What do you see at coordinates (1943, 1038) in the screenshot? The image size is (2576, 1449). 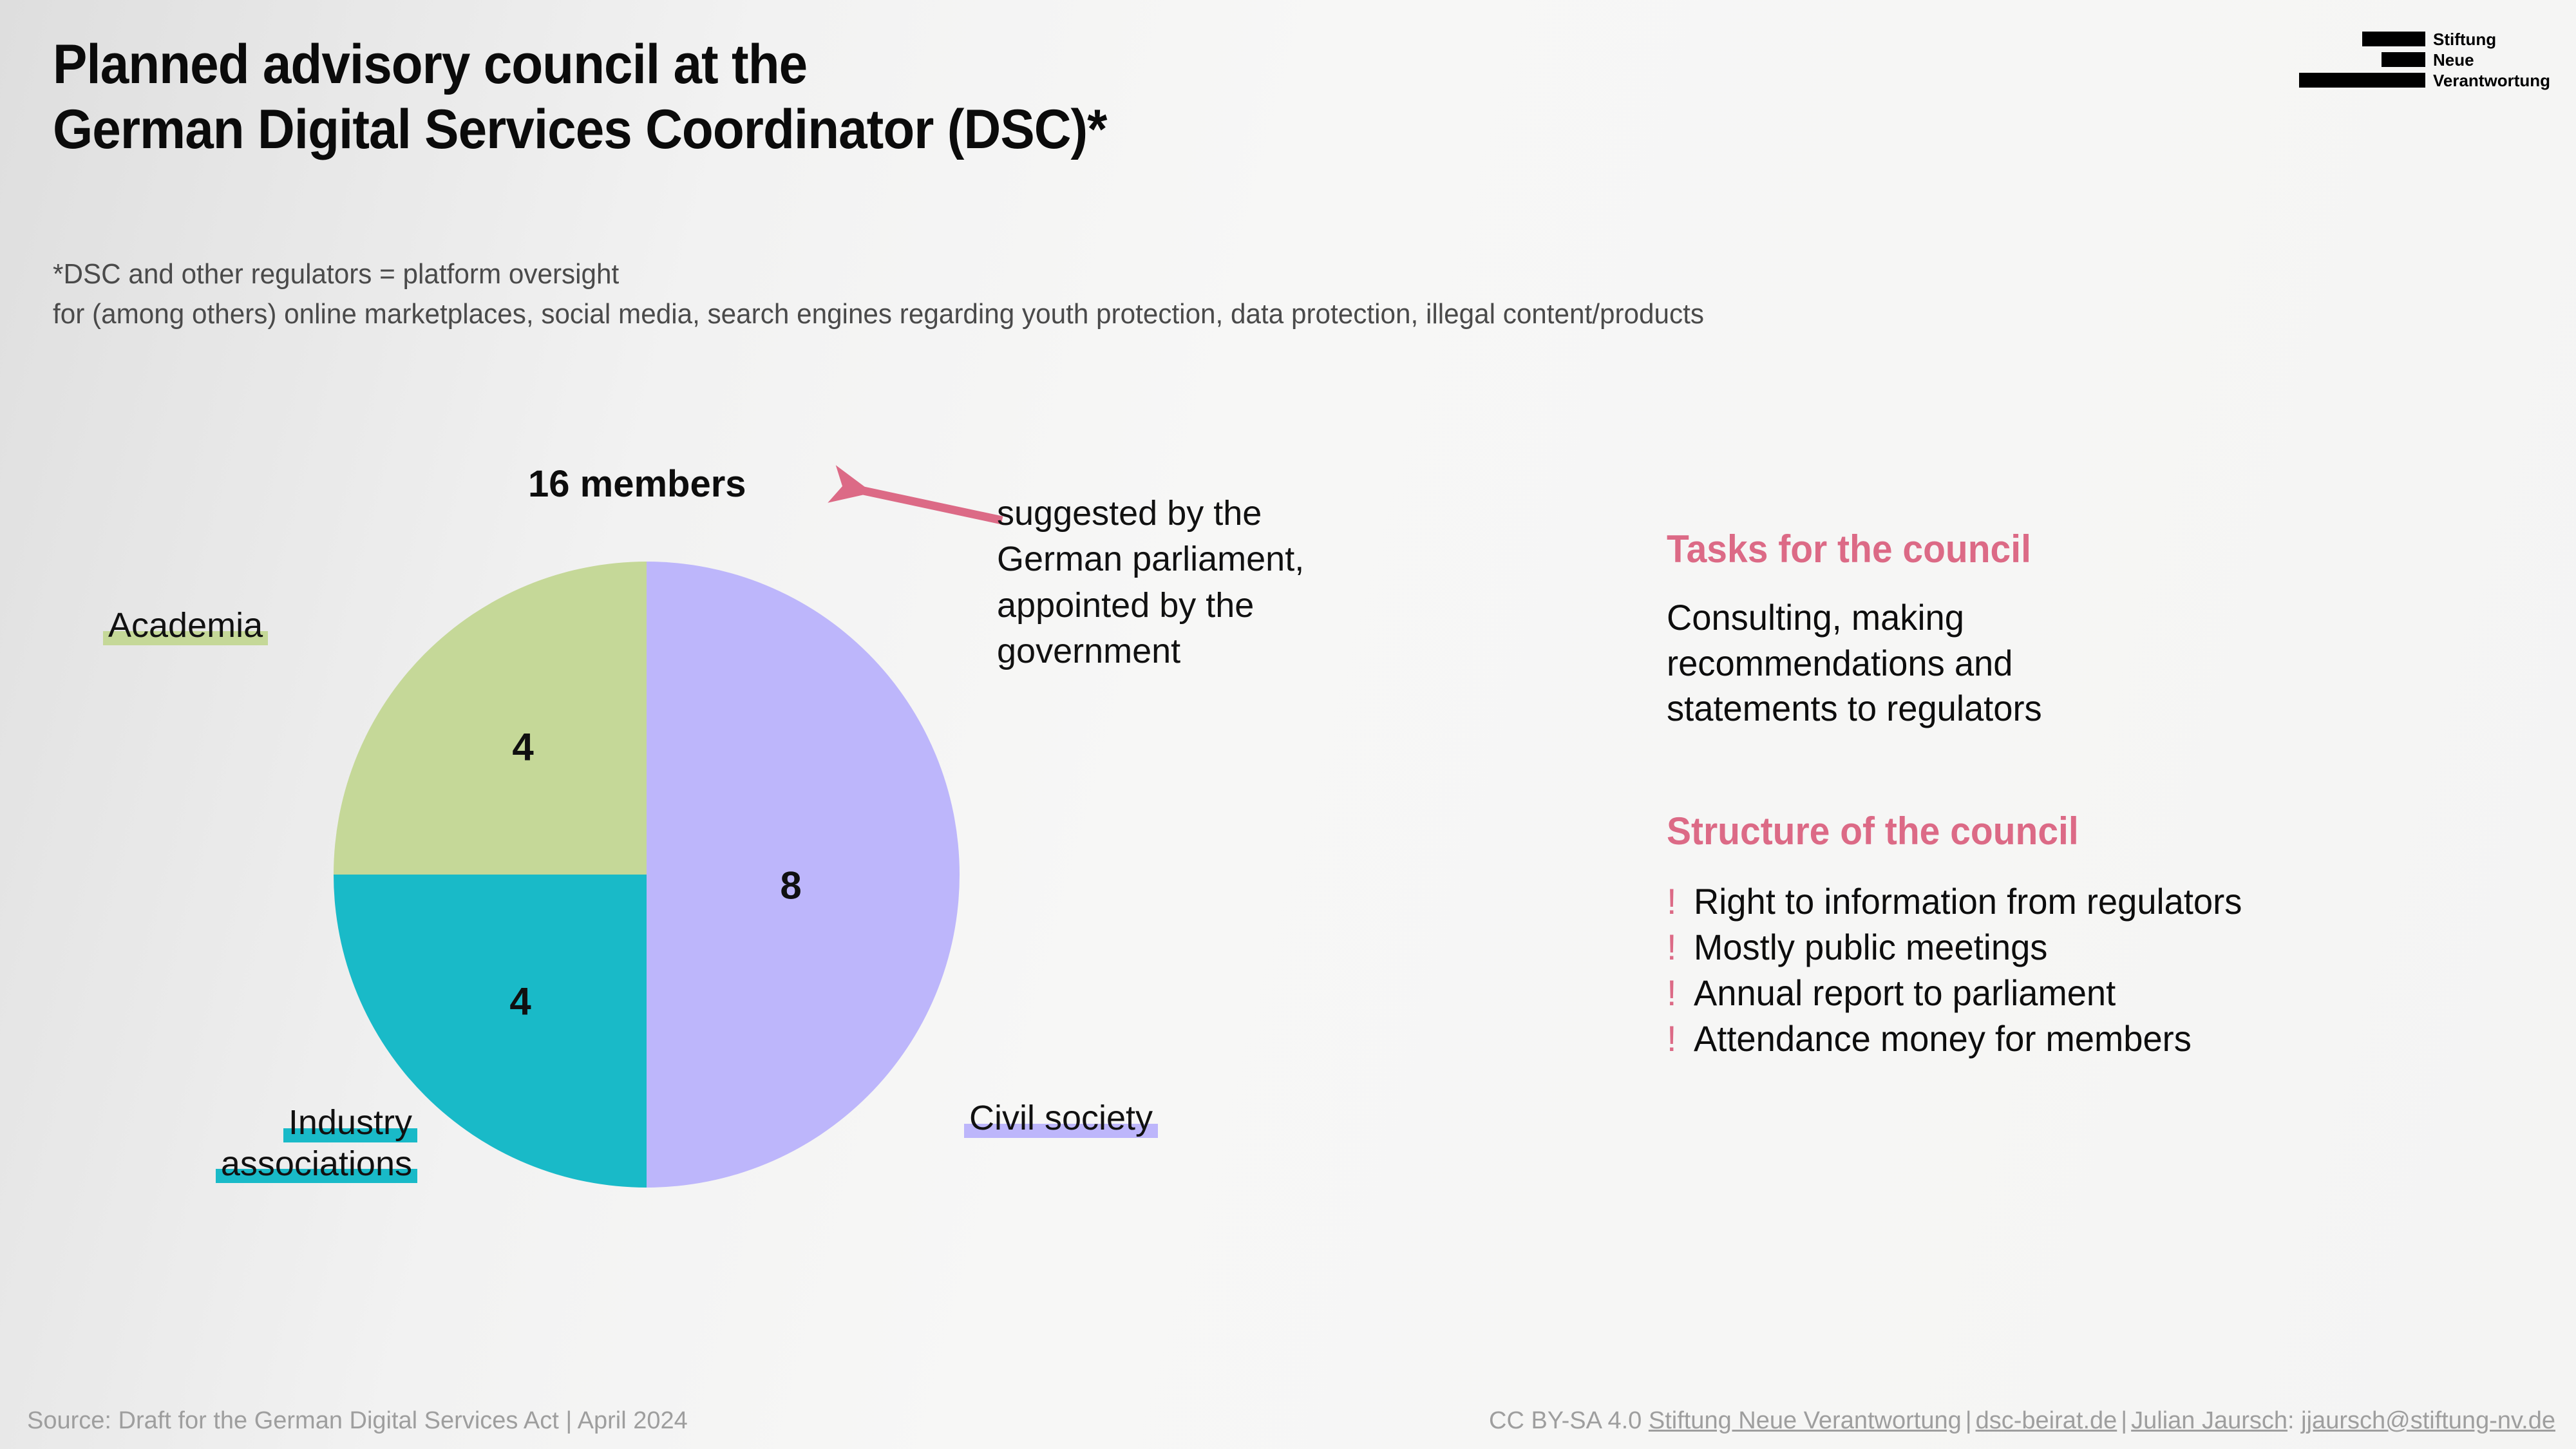 I see `structure-item-4: Attendance money for members` at bounding box center [1943, 1038].